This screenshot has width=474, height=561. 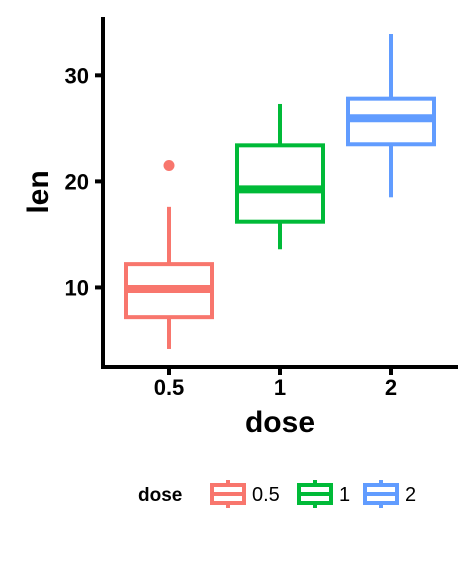 What do you see at coordinates (266, 495) in the screenshot?
I see `legend-label: 0.5` at bounding box center [266, 495].